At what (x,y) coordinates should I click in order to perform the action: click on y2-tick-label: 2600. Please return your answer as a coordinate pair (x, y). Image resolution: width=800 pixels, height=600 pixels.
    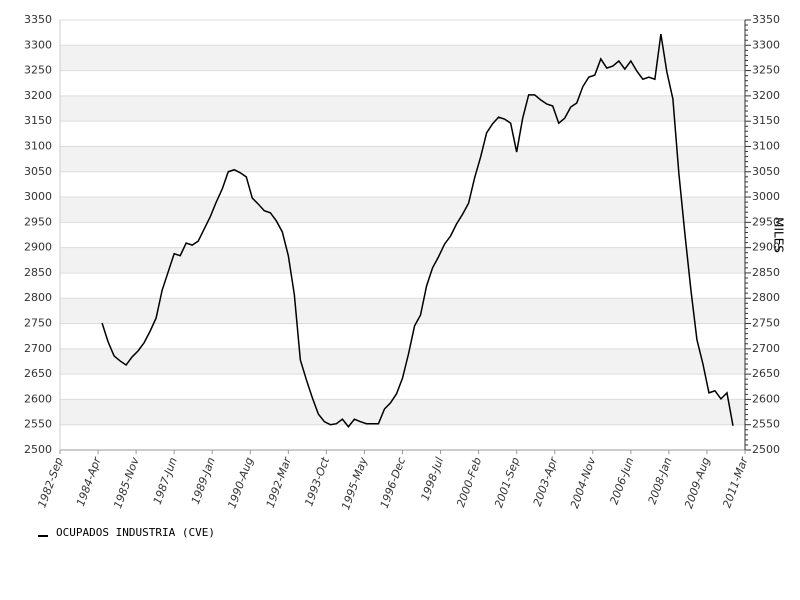
    Looking at the image, I should click on (766, 398).